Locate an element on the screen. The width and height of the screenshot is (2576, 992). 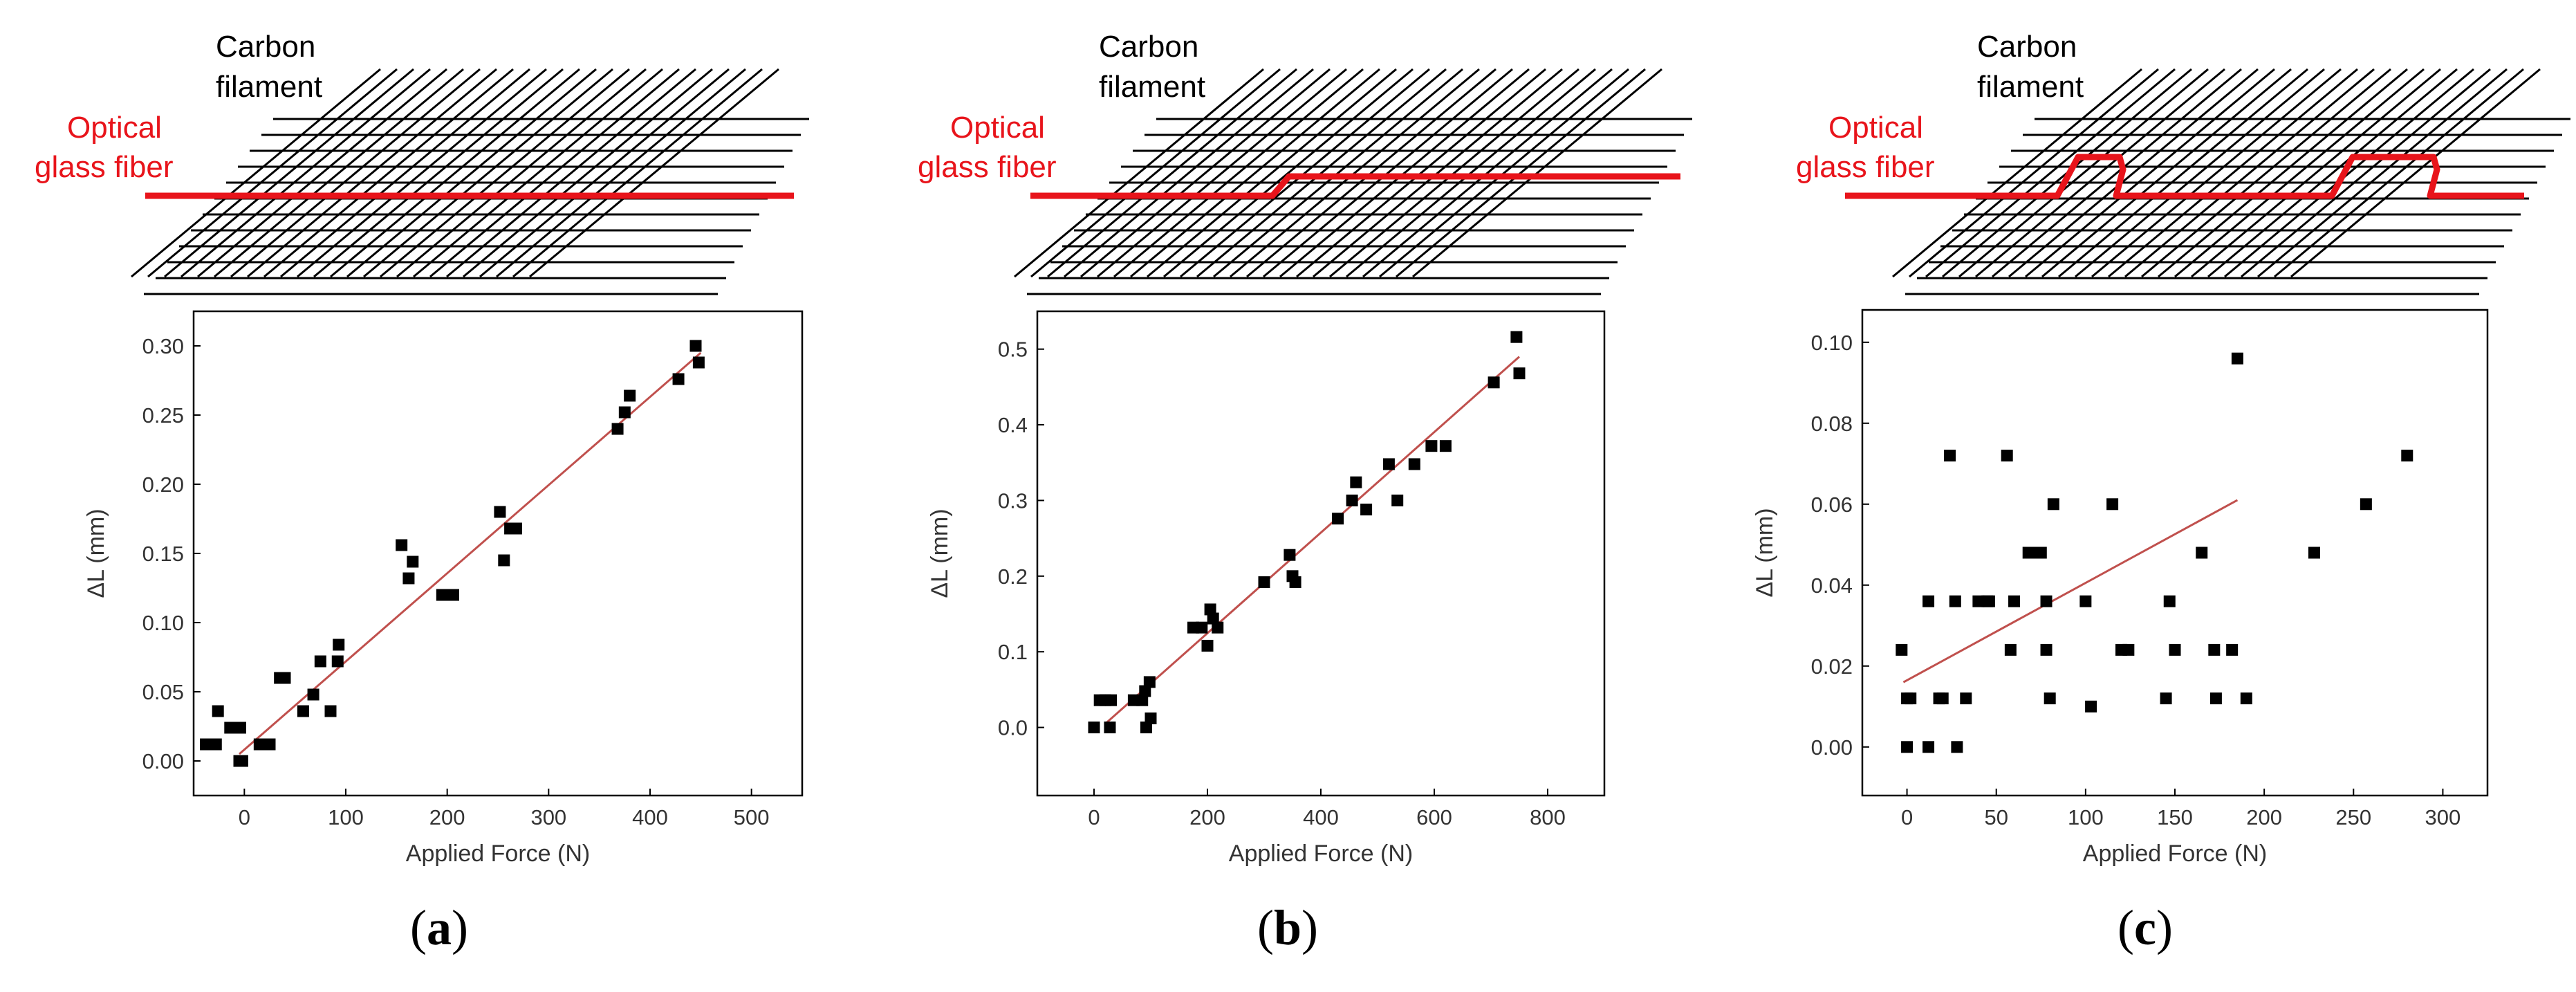
optical-fiber-label: Optical is located at coordinates (998, 128).